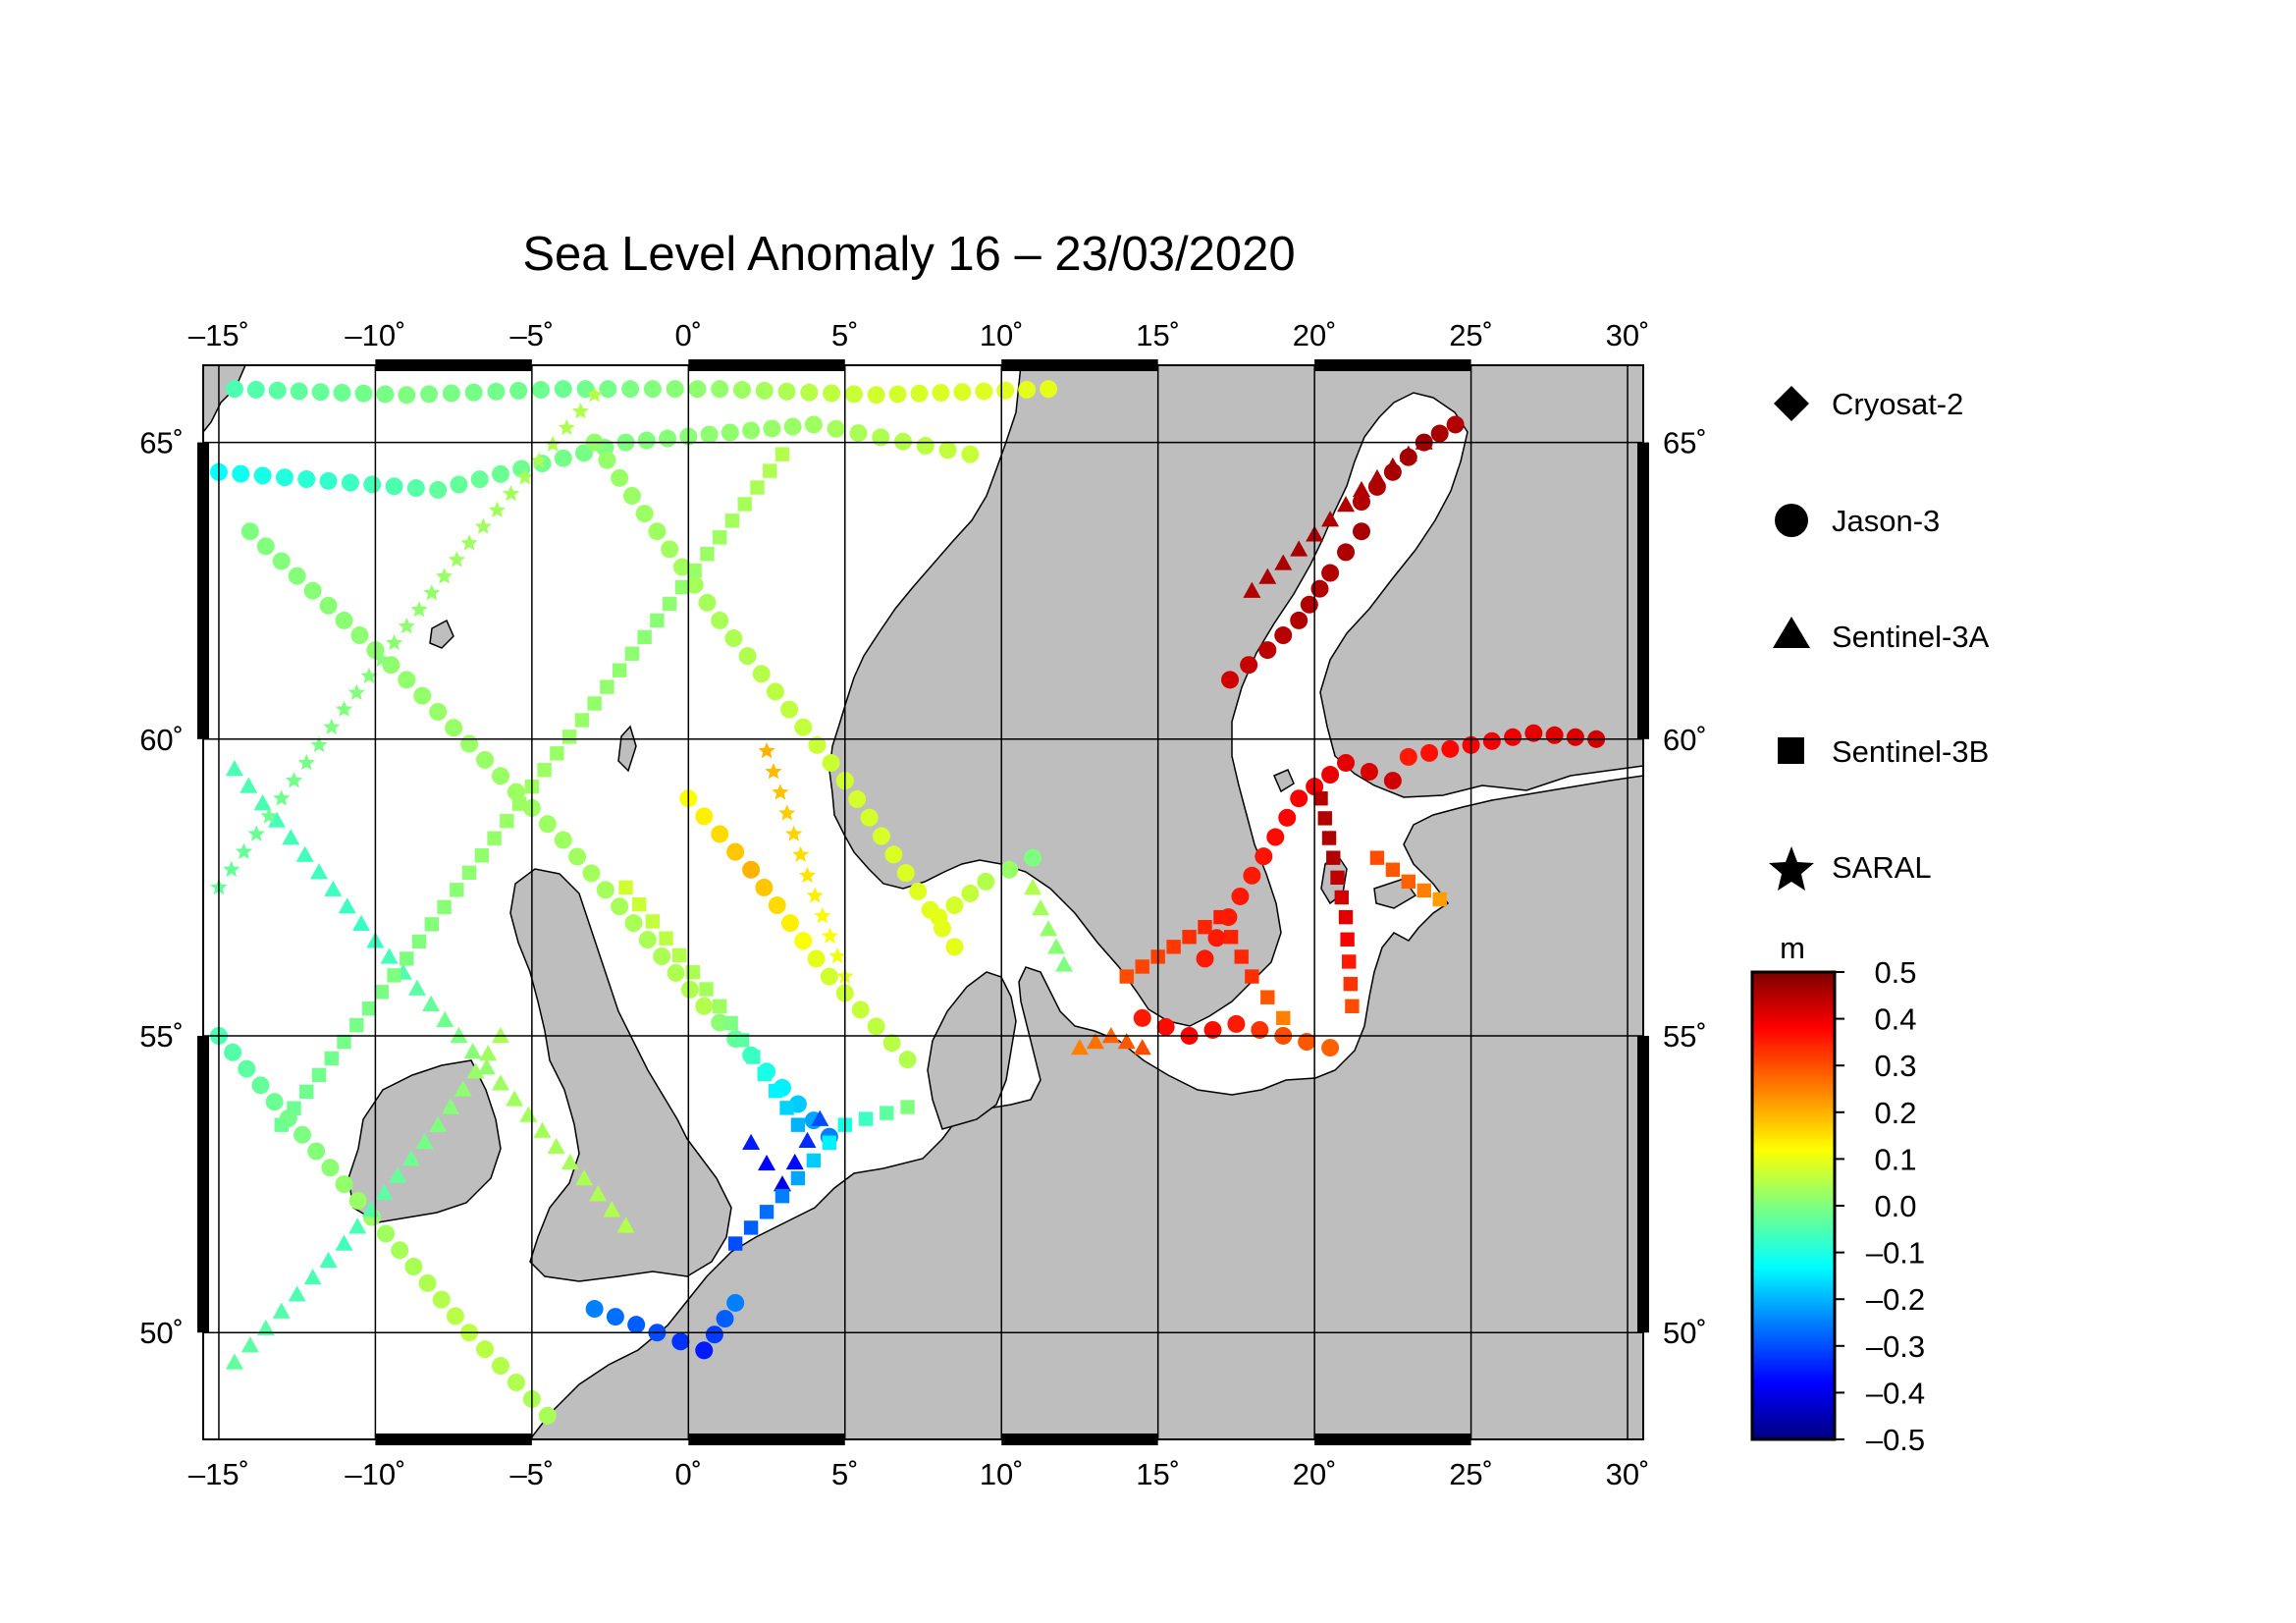 The image size is (2296, 1623). What do you see at coordinates (919, 1474) in the screenshot?
I see `longitude-labels-bottom: –15˚ –10˚ –5˚ 0˚ 5˚ 10˚ 15˚ 20˚ 25˚ 30˚` at bounding box center [919, 1474].